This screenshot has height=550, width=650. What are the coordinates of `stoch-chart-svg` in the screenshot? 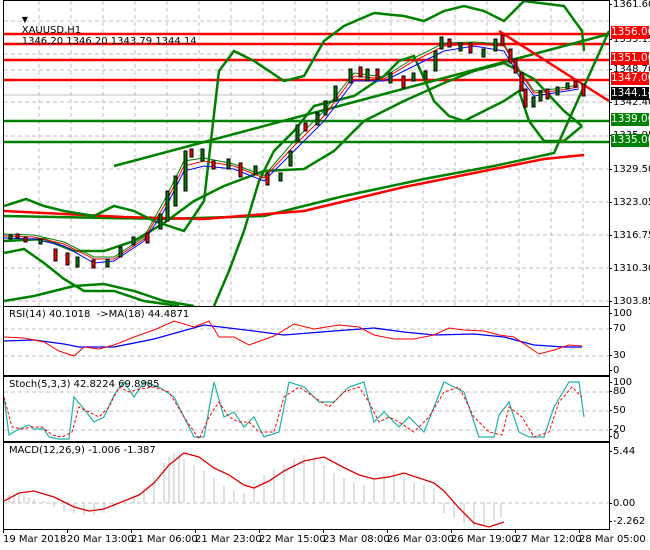 It's located at (306, 410).